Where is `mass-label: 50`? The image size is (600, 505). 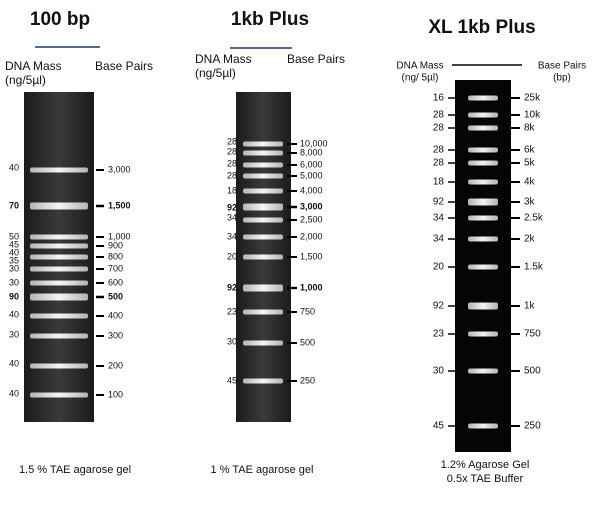 mass-label: 50 is located at coordinates (14, 236).